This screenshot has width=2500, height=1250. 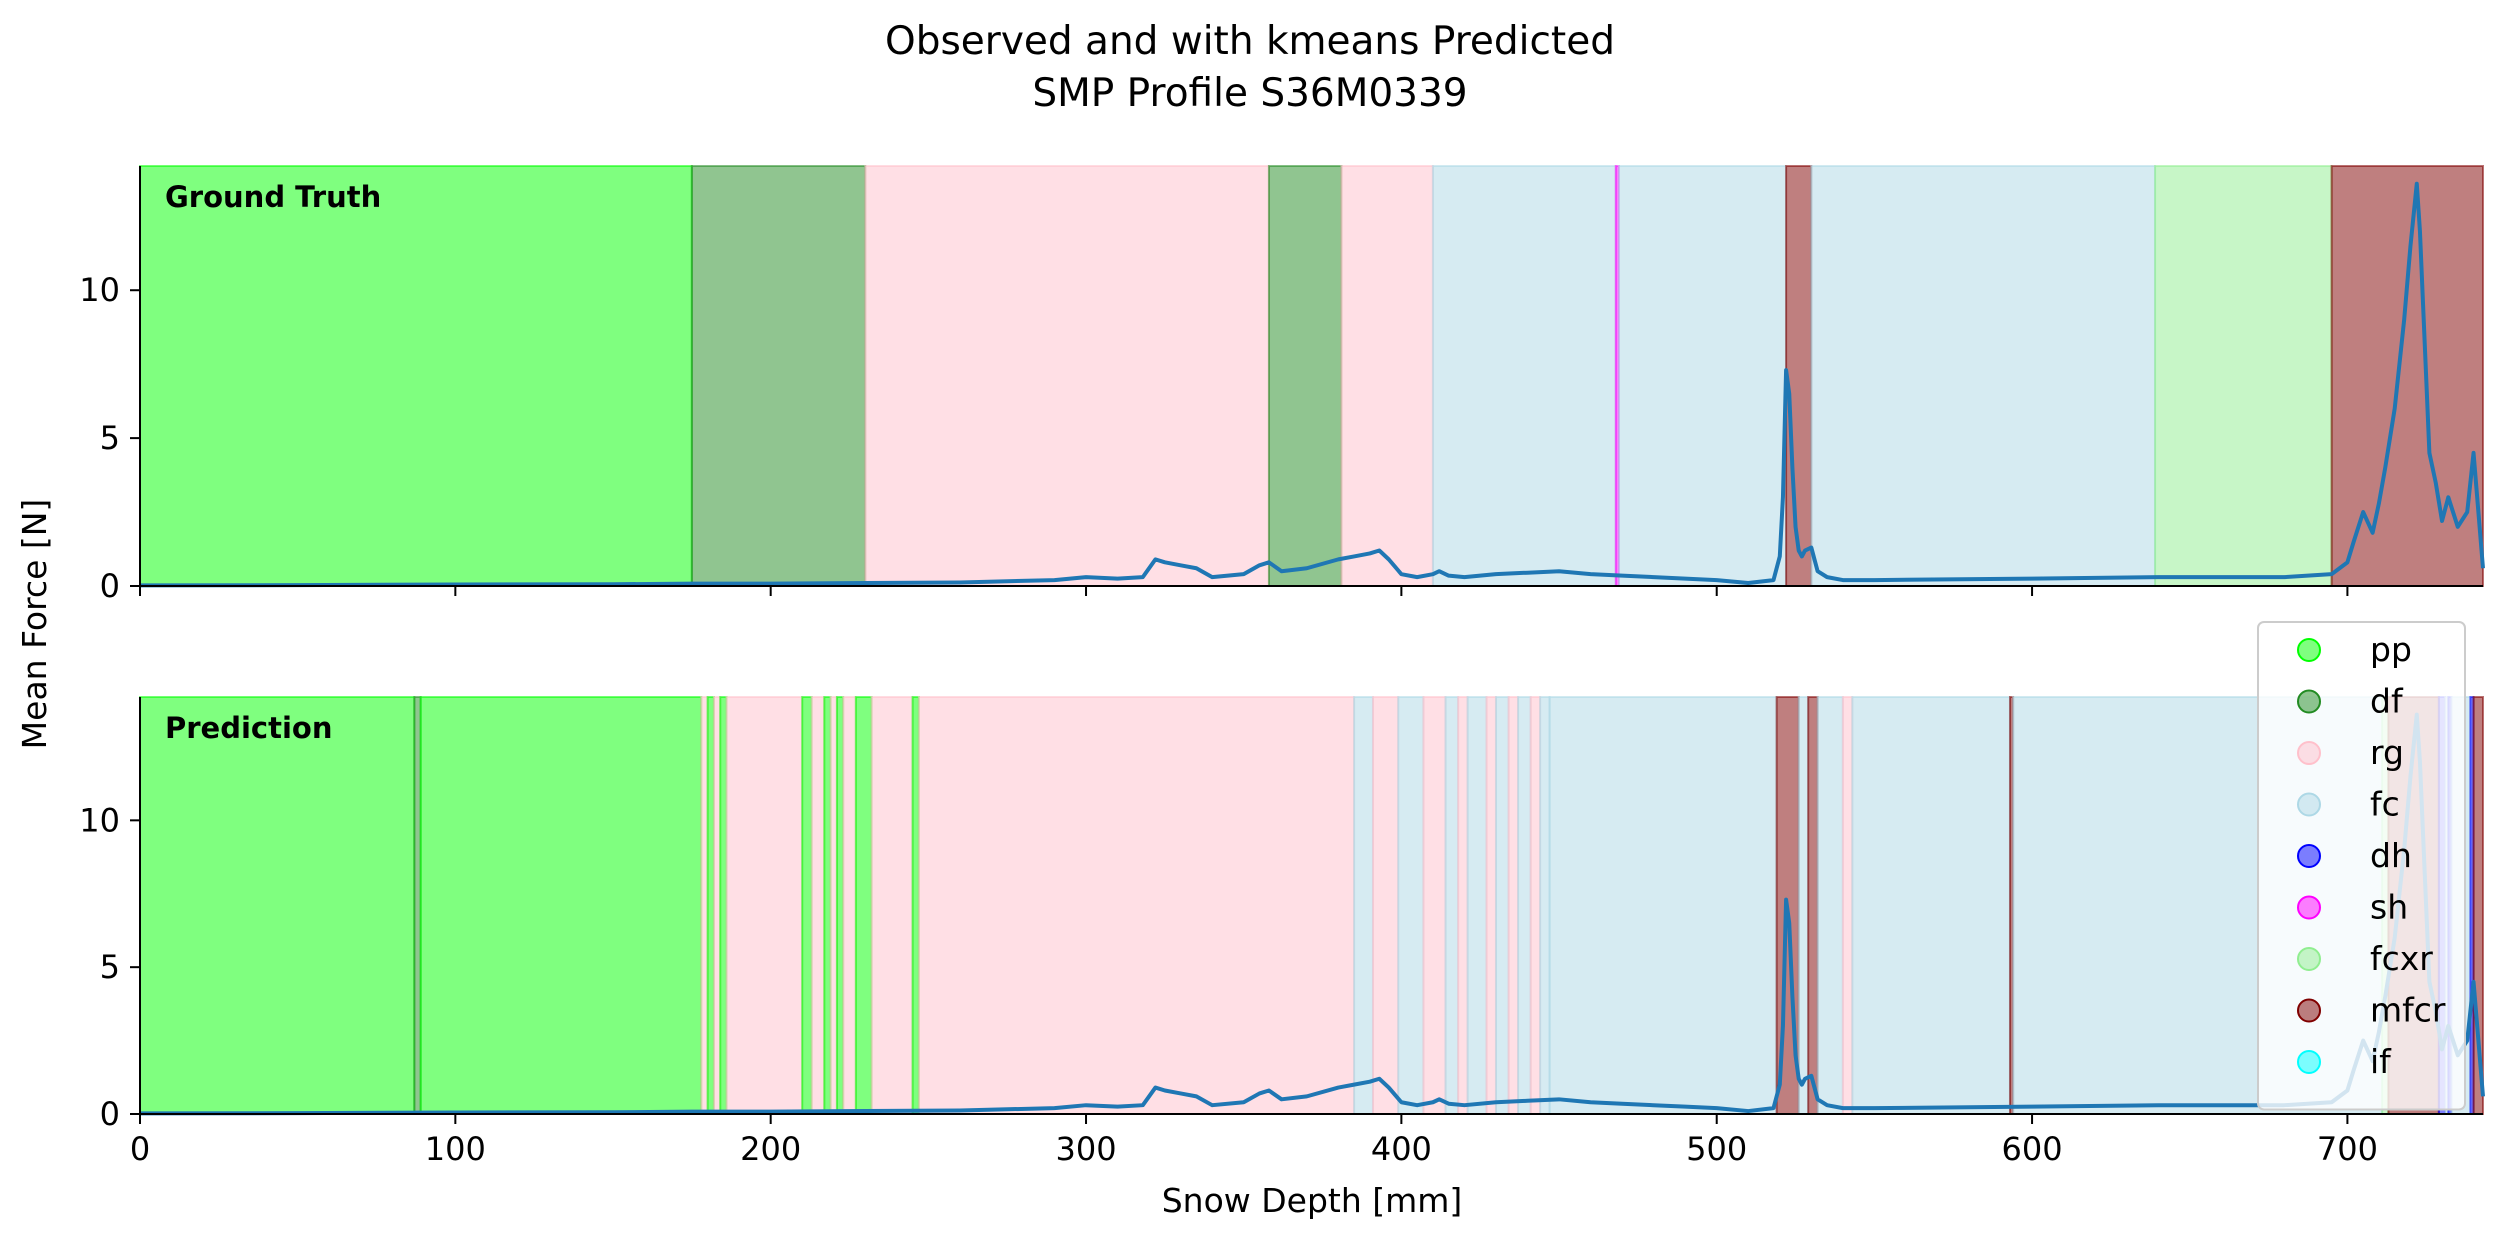 I want to click on chart-title-line-2: SMP Profile S36M0339, so click(x=1249, y=93).